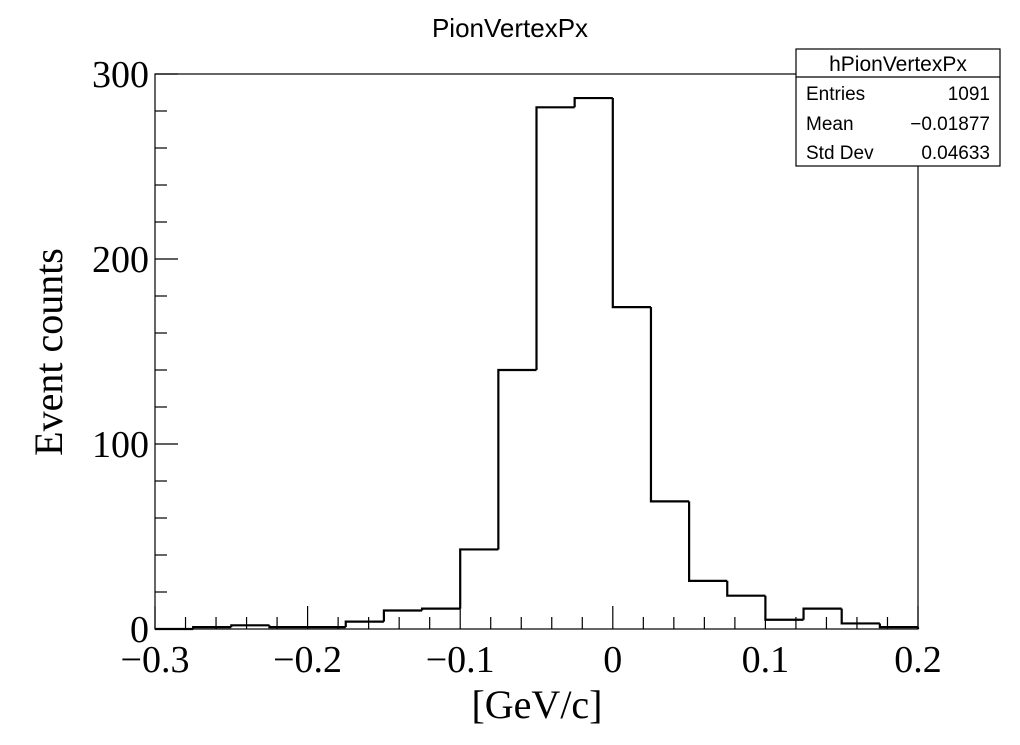 The image size is (1020, 745). What do you see at coordinates (460, 660) in the screenshot?
I see `x-tick-label: −0.1` at bounding box center [460, 660].